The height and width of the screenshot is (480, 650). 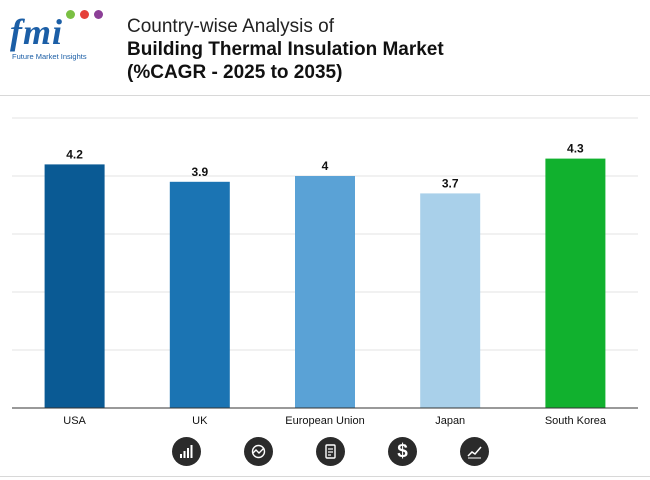 What do you see at coordinates (36, 32) in the screenshot?
I see `logo-wordmark: fmi` at bounding box center [36, 32].